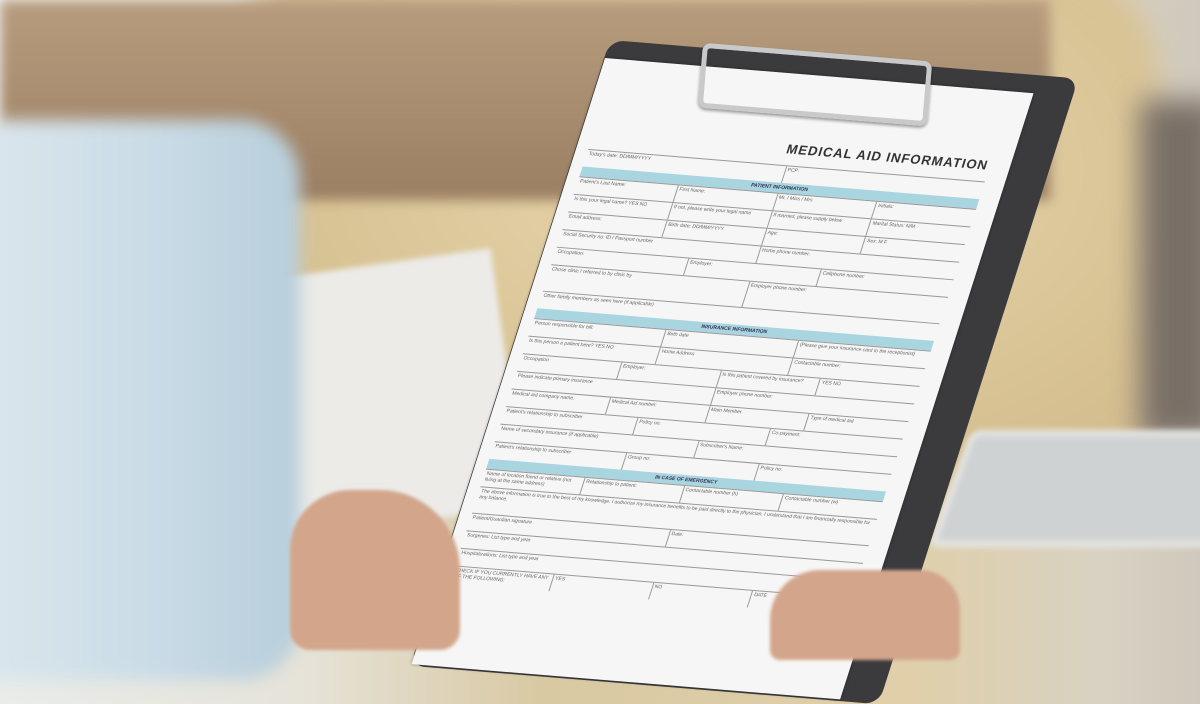 The width and height of the screenshot is (1200, 704). What do you see at coordinates (865, 615) in the screenshot?
I see `hand-right` at bounding box center [865, 615].